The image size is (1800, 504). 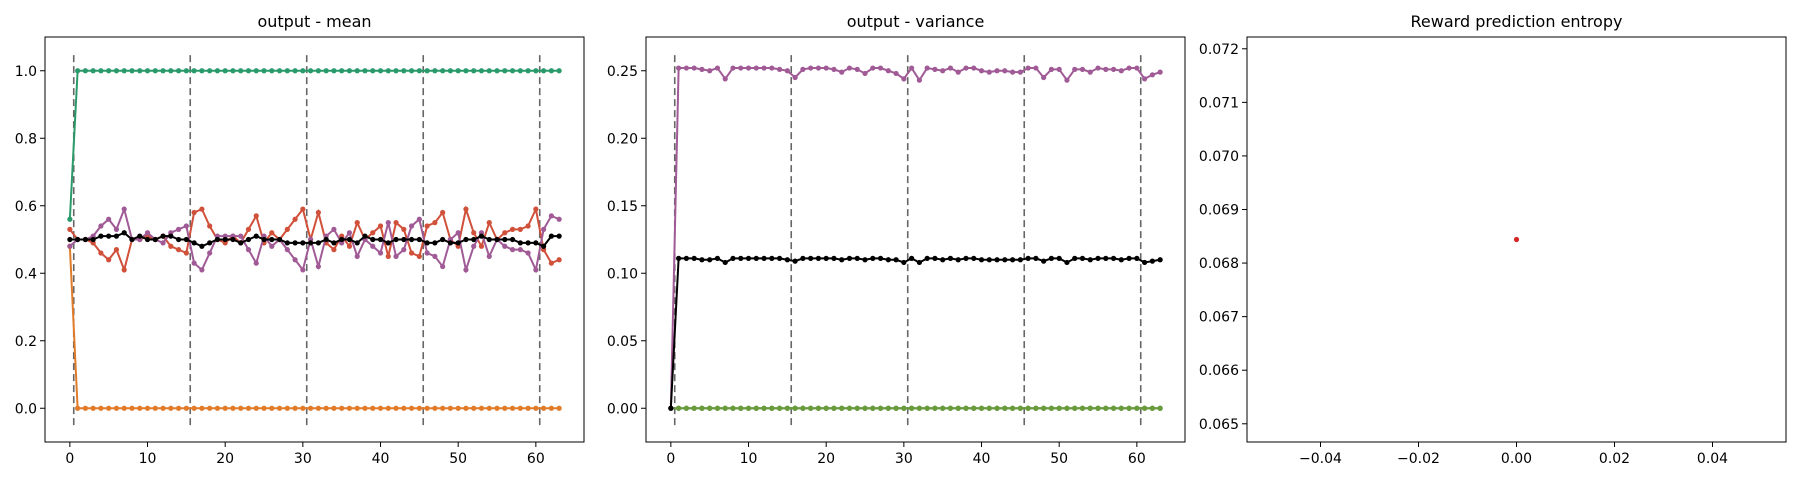 I want to click on y-tick-label: 0.4, so click(x=26, y=274).